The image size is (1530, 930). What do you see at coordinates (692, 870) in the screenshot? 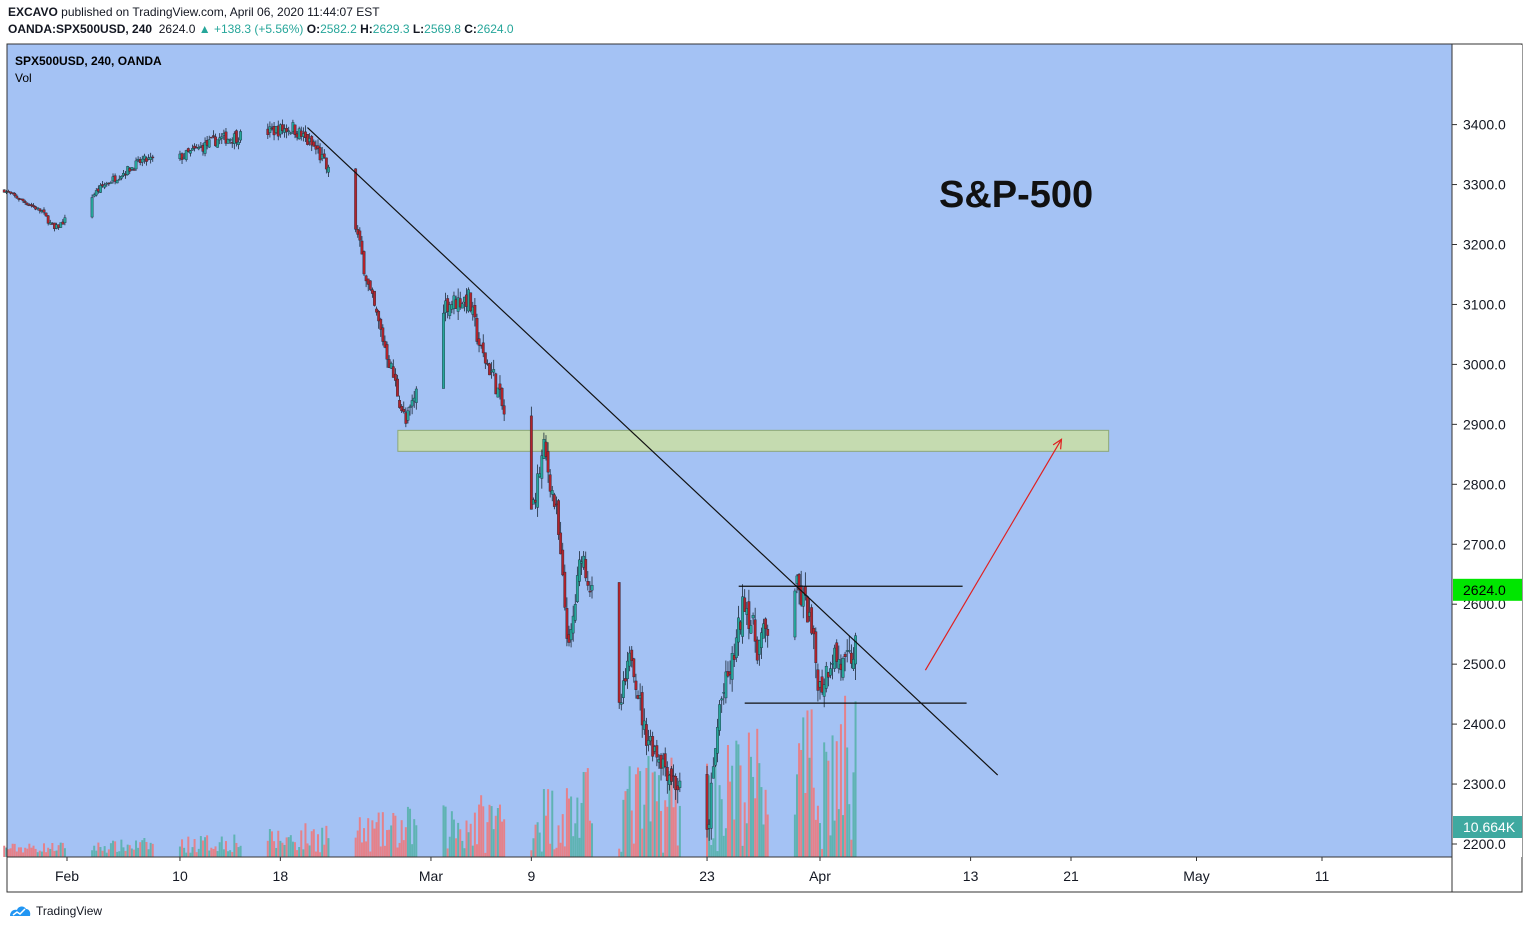
I see `time-axis: Feb 10 18 Mar 9 23 Apr 13 21 May 11` at bounding box center [692, 870].